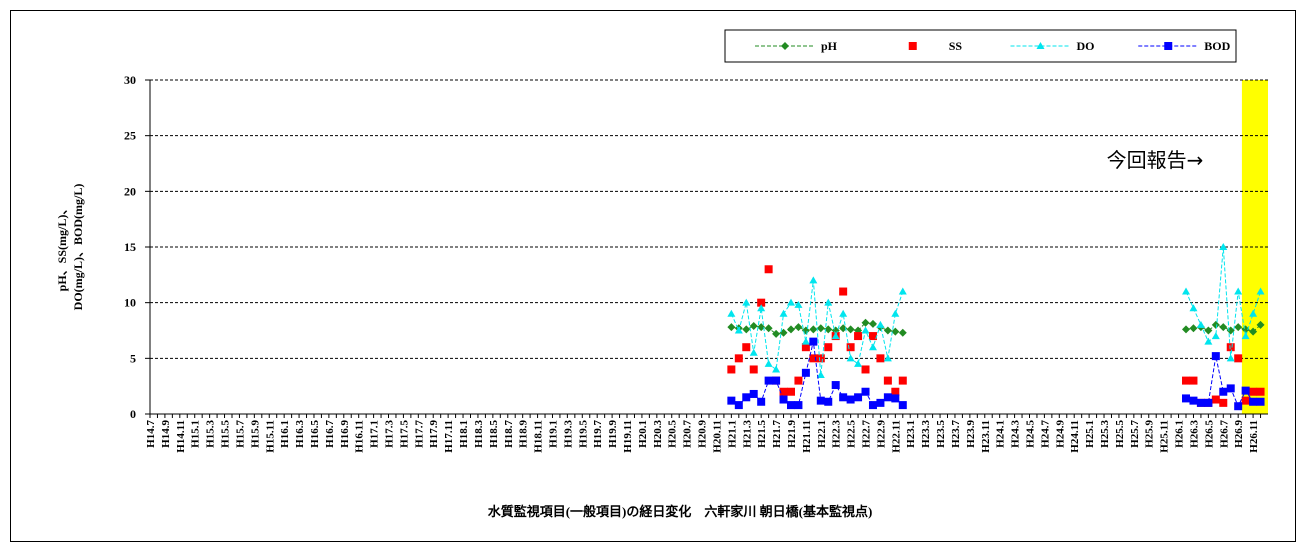  Describe the element at coordinates (1209, 434) in the screenshot. I see `x-tick-label: H26.5` at that location.